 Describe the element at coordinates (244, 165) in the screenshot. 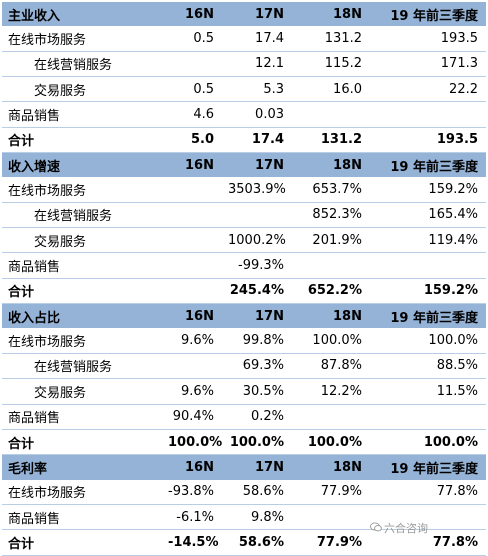

I see `section-header-row: 收入增速 16N 17N 18N 19 年前三季度` at that location.